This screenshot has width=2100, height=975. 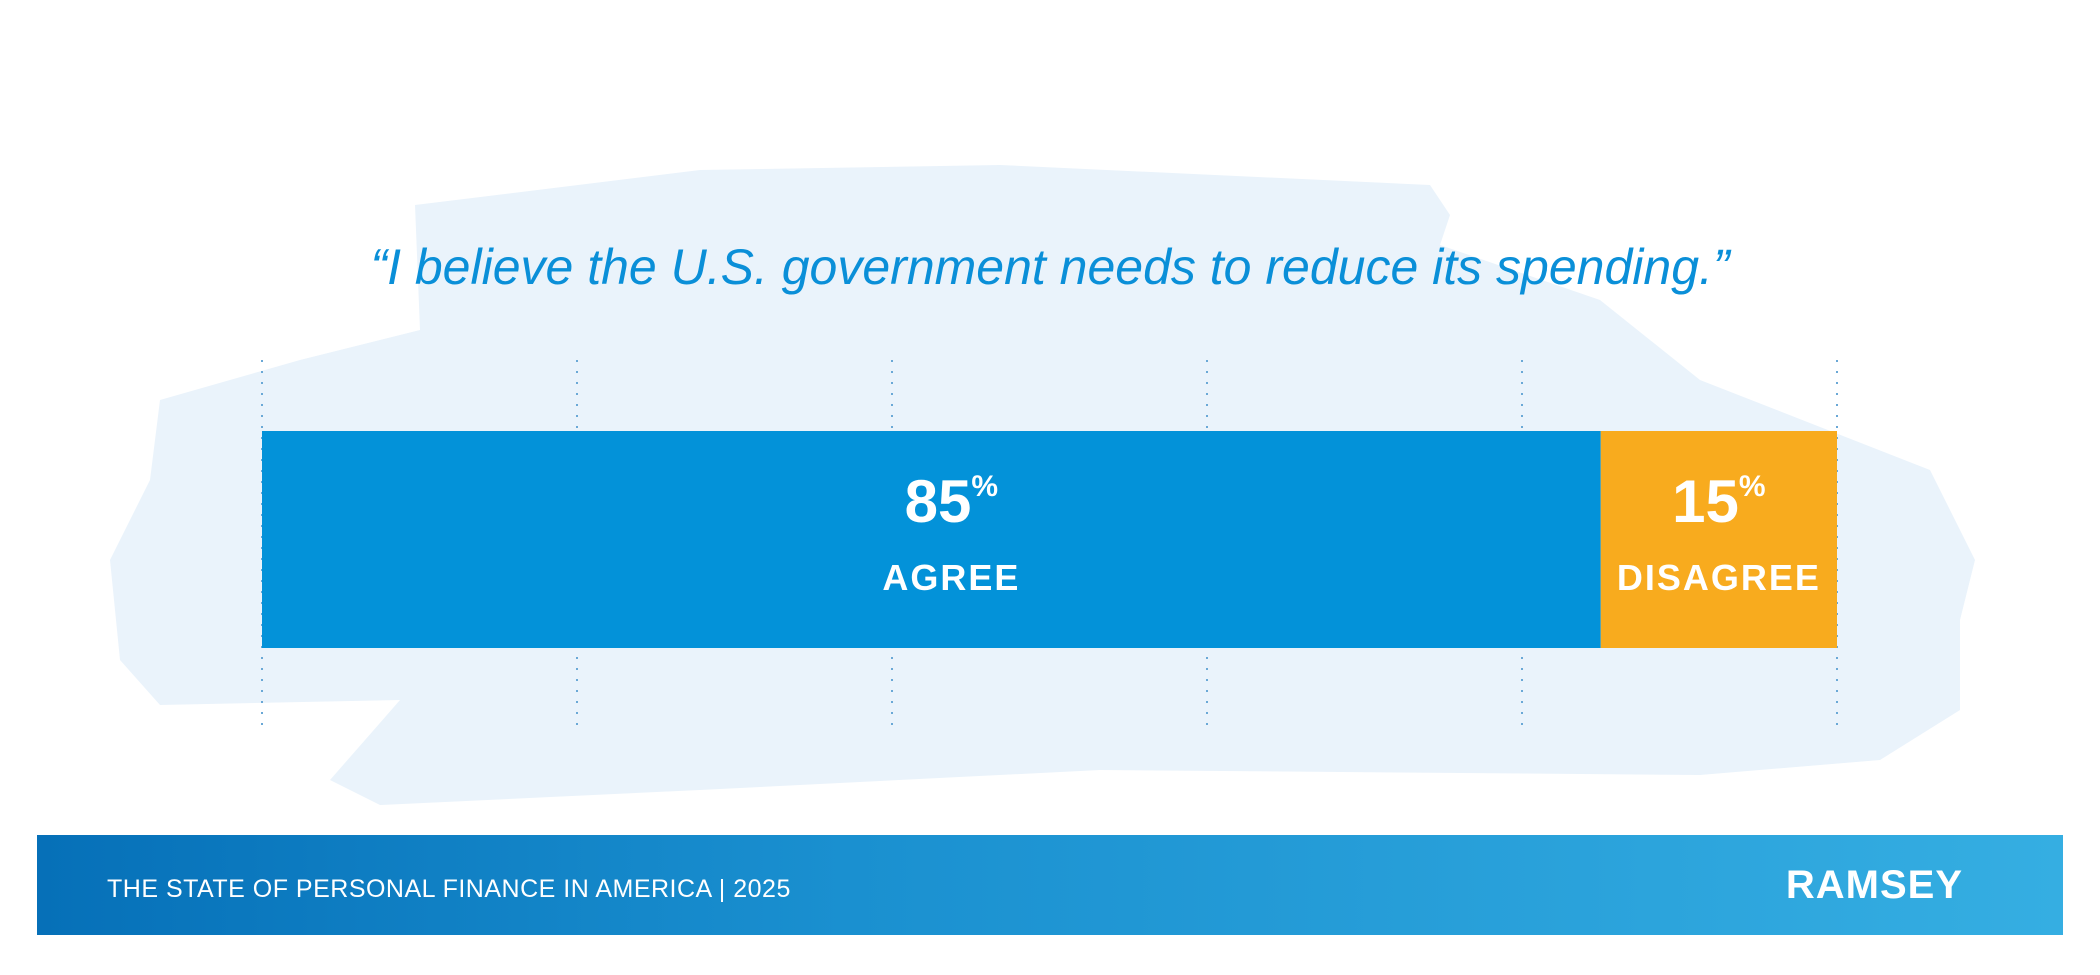 What do you see at coordinates (931, 539) in the screenshot?
I see `bar-segment-agree` at bounding box center [931, 539].